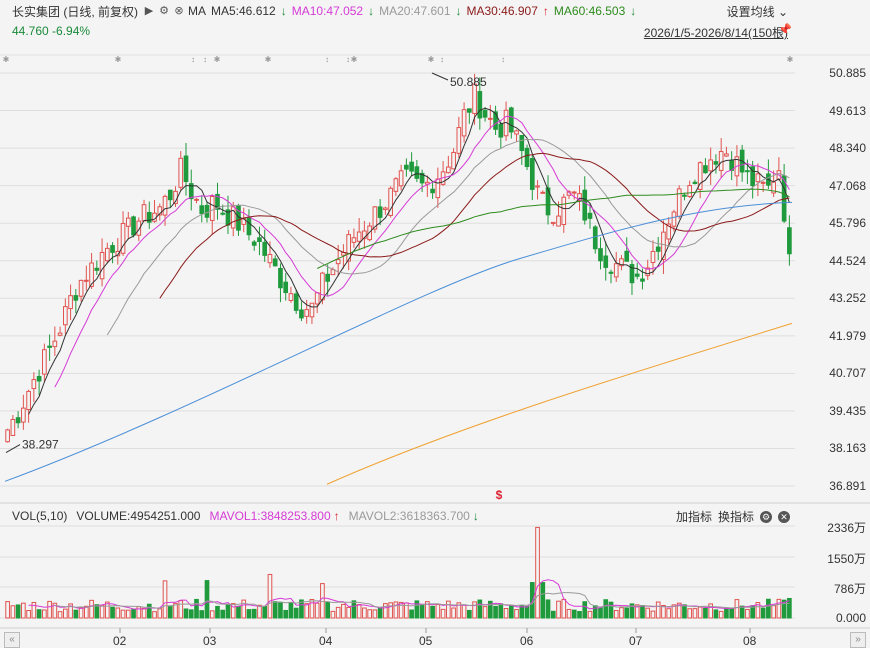 Image resolution: width=870 pixels, height=648 pixels. What do you see at coordinates (138, 516) in the screenshot?
I see `volume-value: VOLUME:4954251.000` at bounding box center [138, 516].